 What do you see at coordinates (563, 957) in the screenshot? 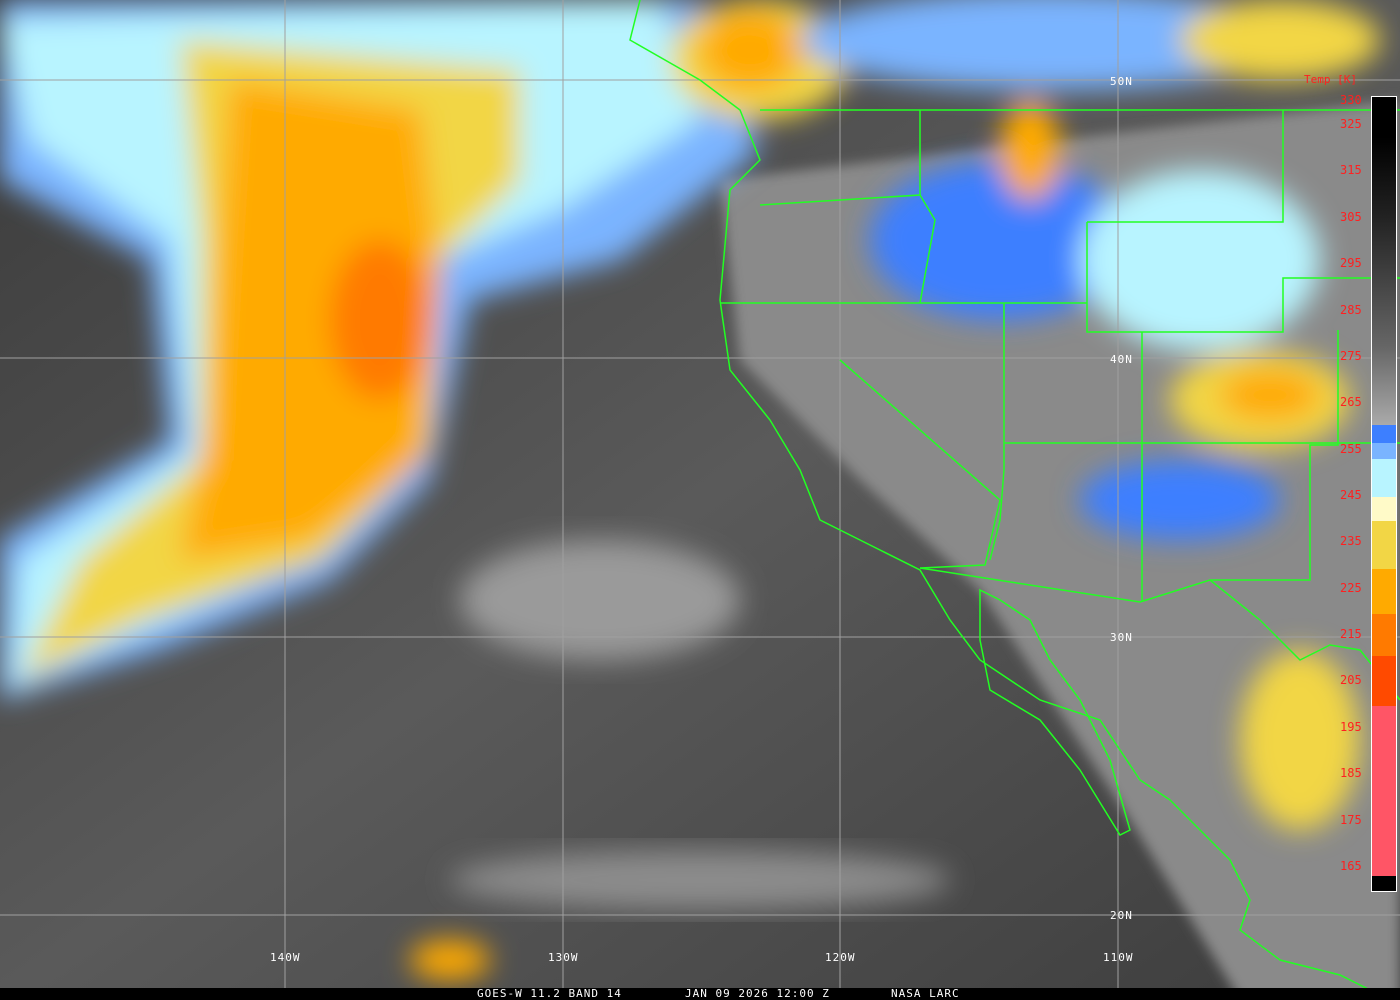
I see `lon-label-130w: 130W` at bounding box center [563, 957].